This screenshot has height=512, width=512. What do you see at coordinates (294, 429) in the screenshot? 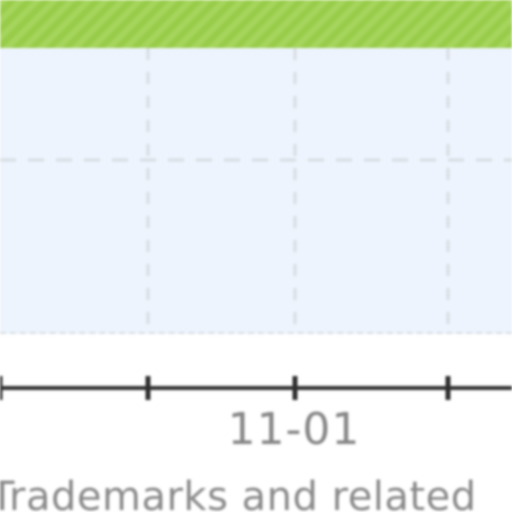
I see `x-axis-tick-label: 11-01` at bounding box center [294, 429].